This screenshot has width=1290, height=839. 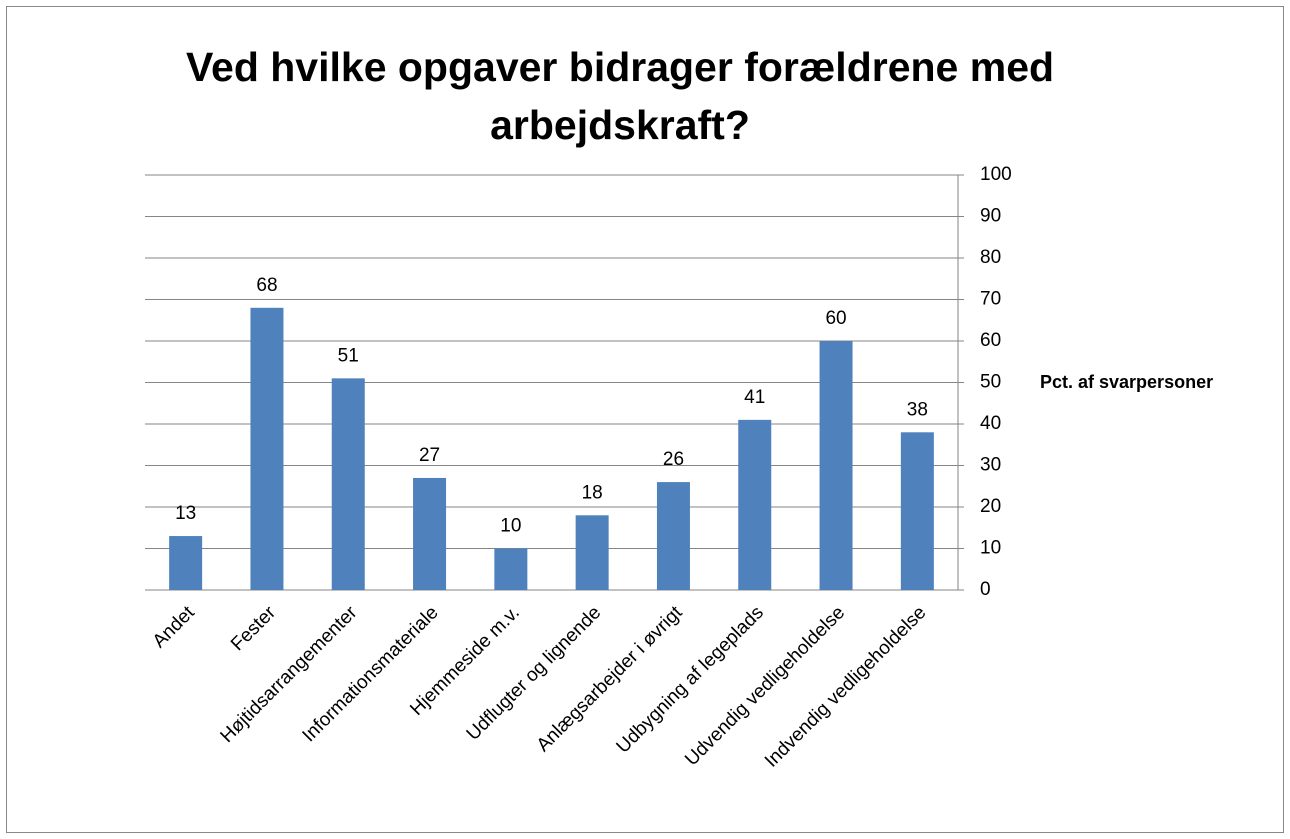 What do you see at coordinates (610, 679) in the screenshot?
I see `x-tick-label: Anlægsarbejder i øvrigt` at bounding box center [610, 679].